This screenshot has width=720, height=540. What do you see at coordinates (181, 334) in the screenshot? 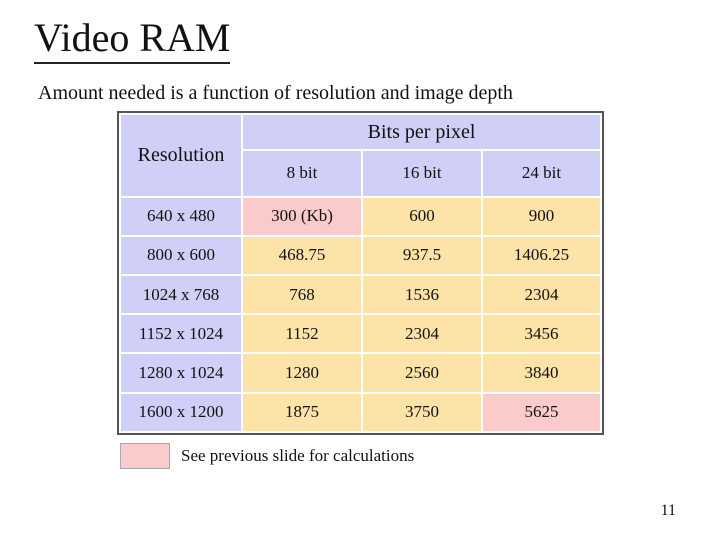
I see `resolution-cell: 1152 x 1024` at bounding box center [181, 334].